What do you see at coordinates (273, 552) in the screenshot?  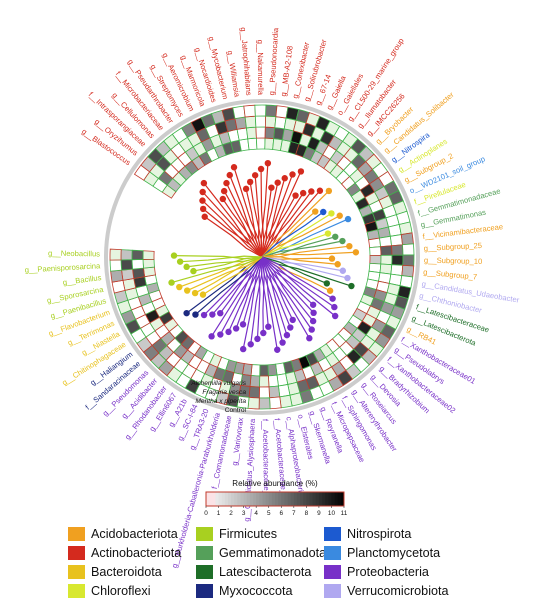 I see `legend-label: Gemmatimonadota` at bounding box center [273, 552].